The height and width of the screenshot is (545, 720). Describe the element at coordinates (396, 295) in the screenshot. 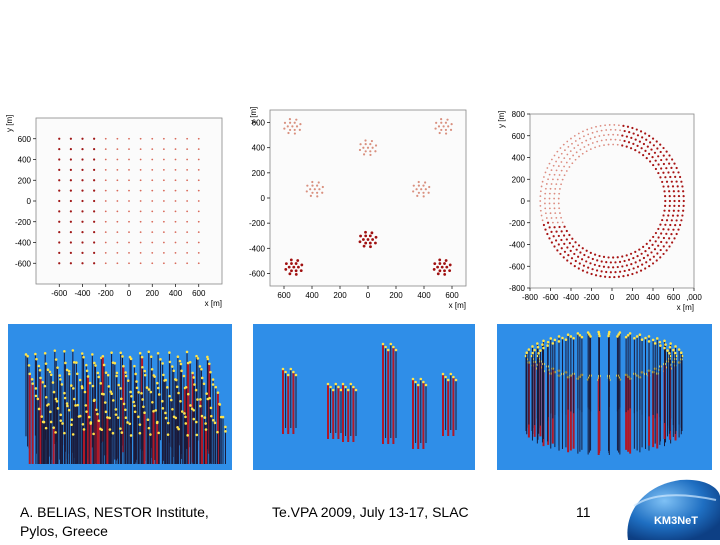

I see `x-tick-label: 200` at that location.